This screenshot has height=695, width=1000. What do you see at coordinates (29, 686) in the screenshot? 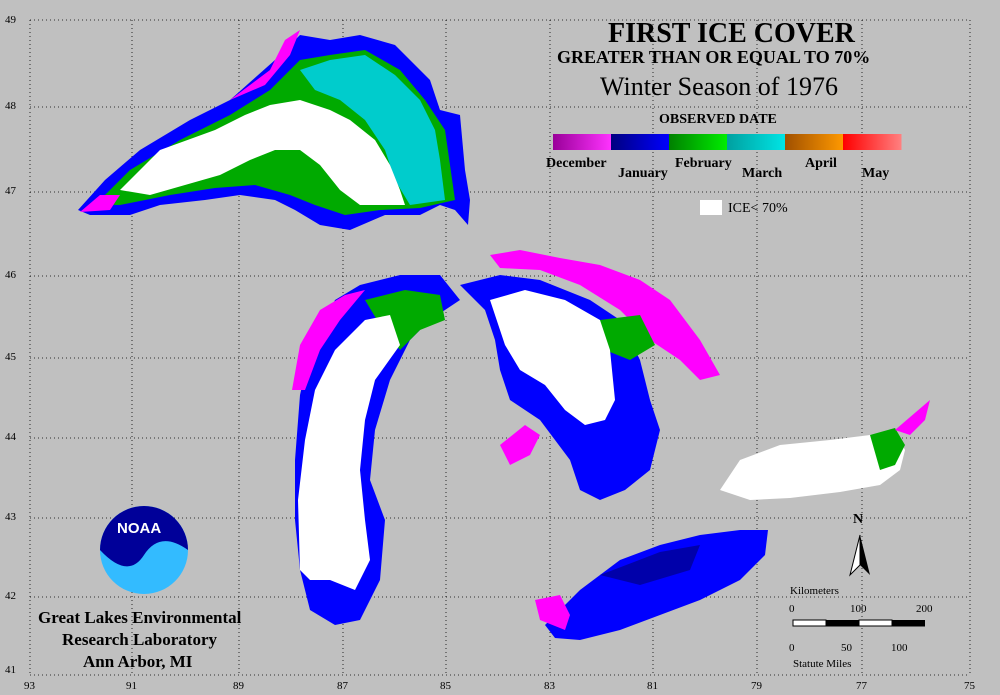
I see `lon-label: 93` at bounding box center [29, 686].